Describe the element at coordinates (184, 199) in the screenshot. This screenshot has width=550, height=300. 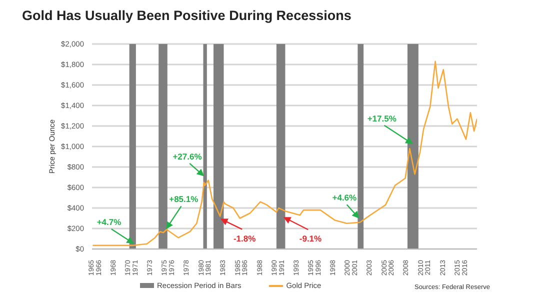
I see `annotation: +85.1%` at that location.